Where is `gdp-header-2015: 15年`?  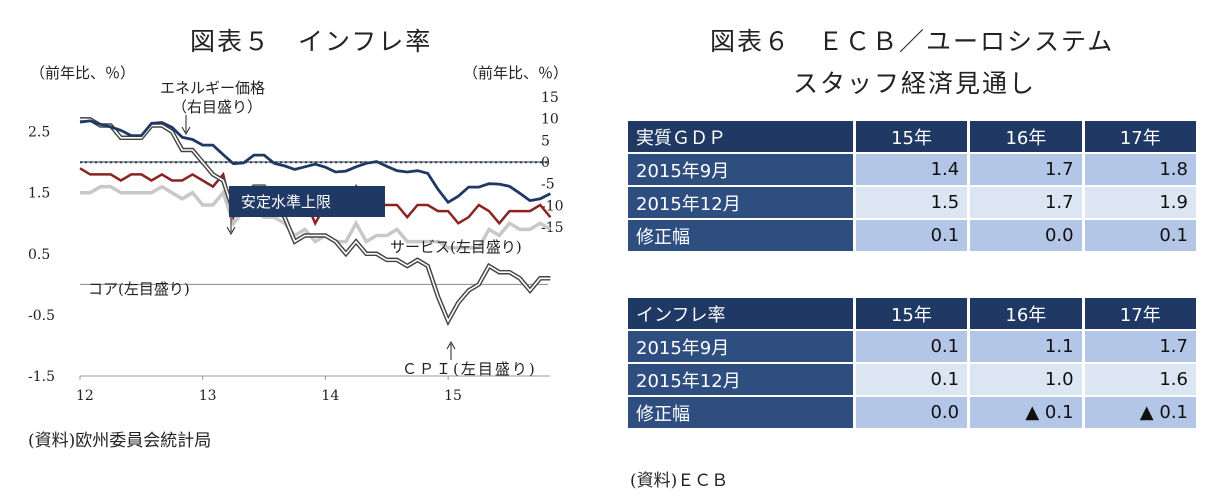 gdp-header-2015: 15年 is located at coordinates (911, 136).